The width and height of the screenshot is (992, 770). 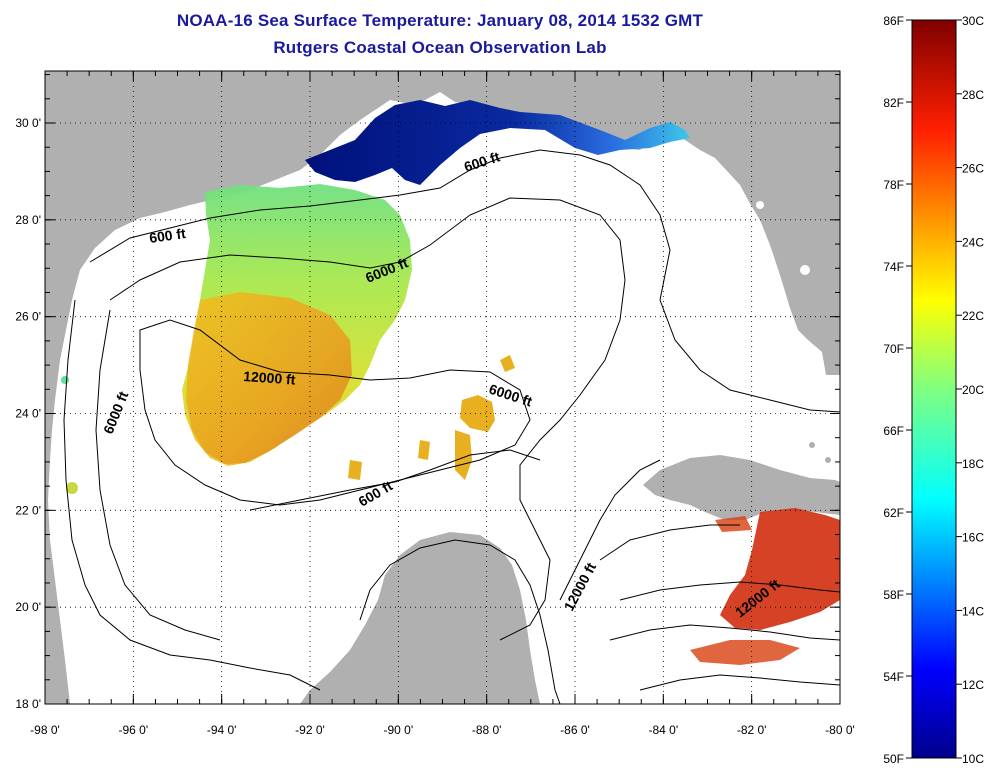 What do you see at coordinates (497, 142) in the screenshot?
I see `sst-northern-coast` at bounding box center [497, 142].